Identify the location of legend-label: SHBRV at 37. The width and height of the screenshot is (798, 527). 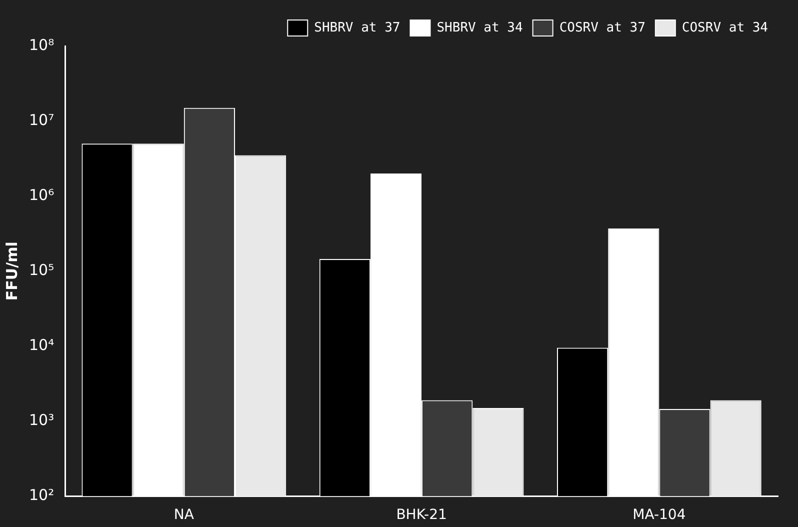
(357, 28).